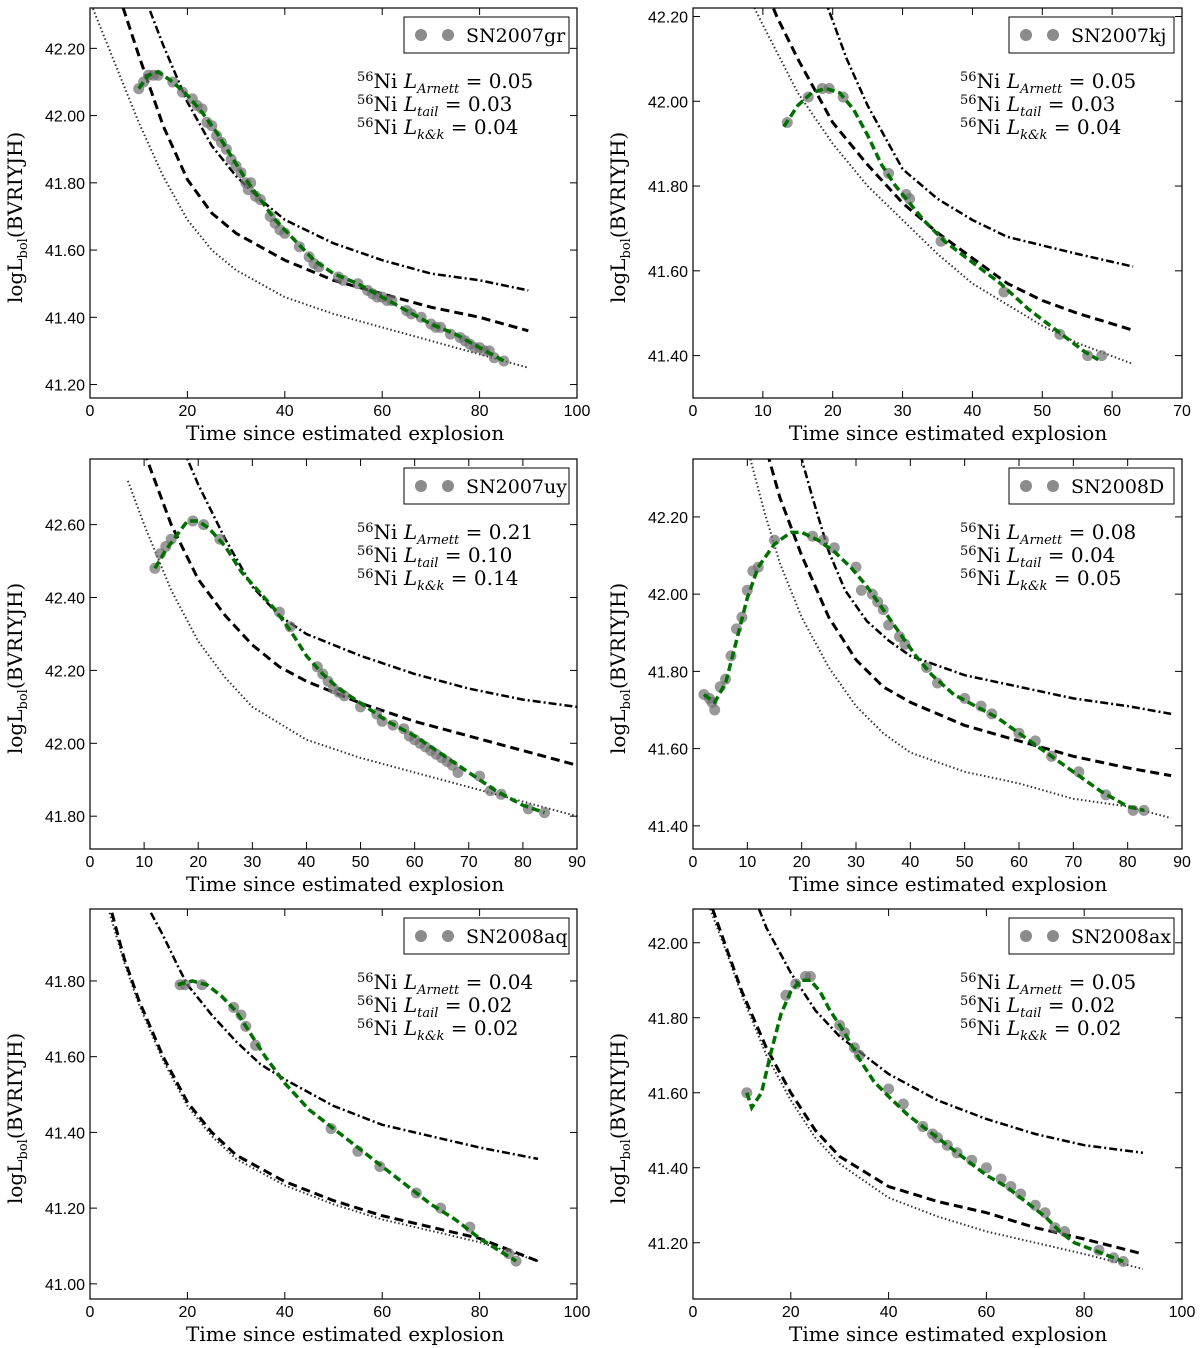 The image size is (1200, 1348). Describe the element at coordinates (1048, 534) in the screenshot. I see `annotation-ni-arnett: 56Ni LArnett = 0.08` at that location.